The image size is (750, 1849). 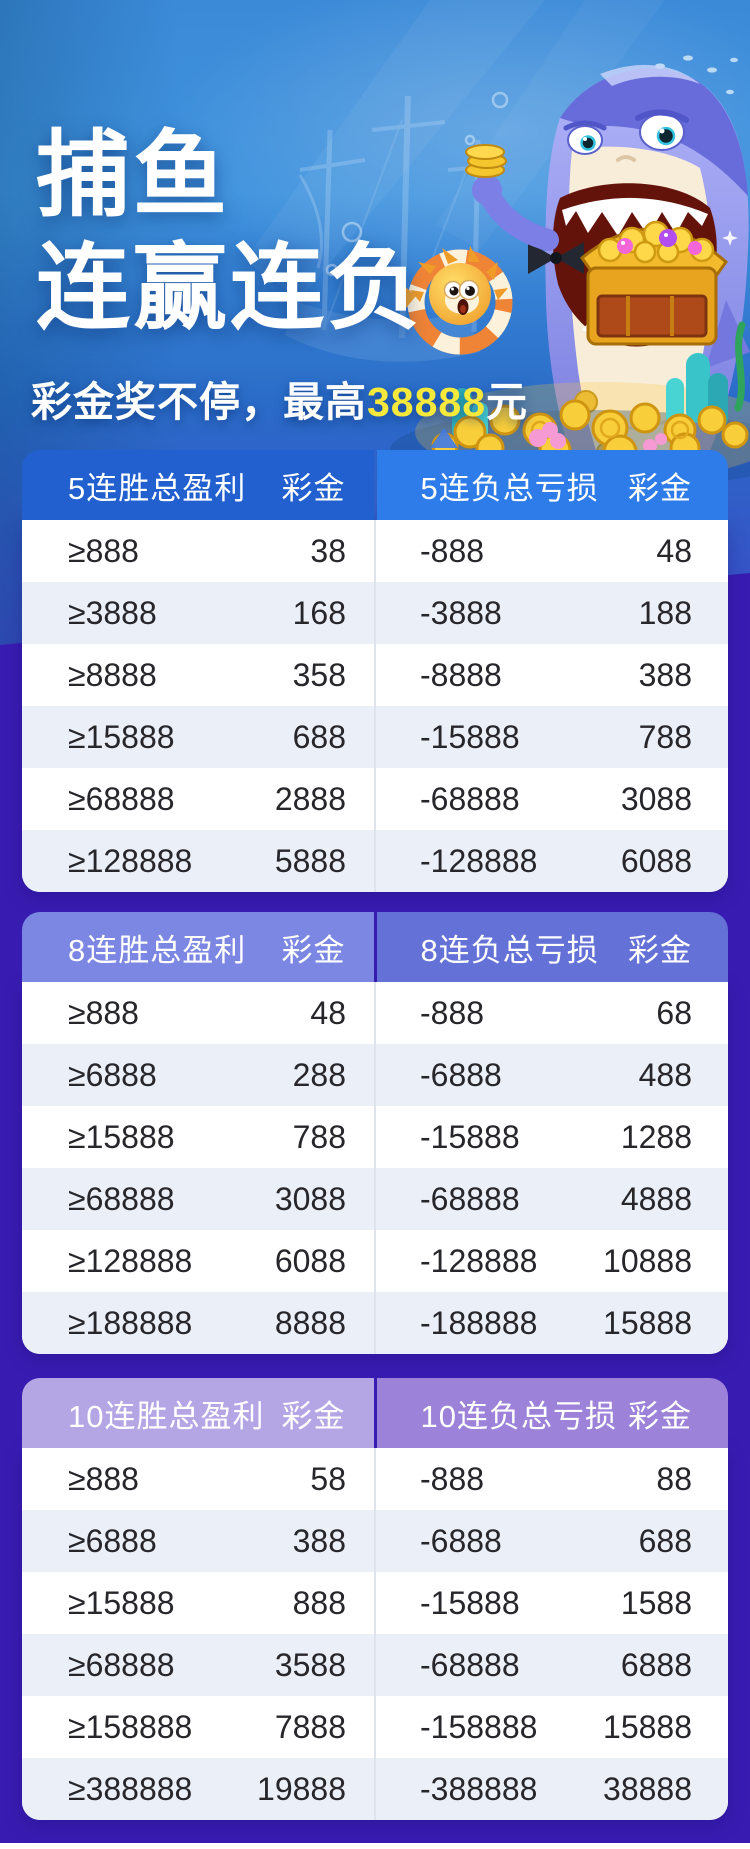 I want to click on win-bonus-value: 288, so click(x=319, y=1074).